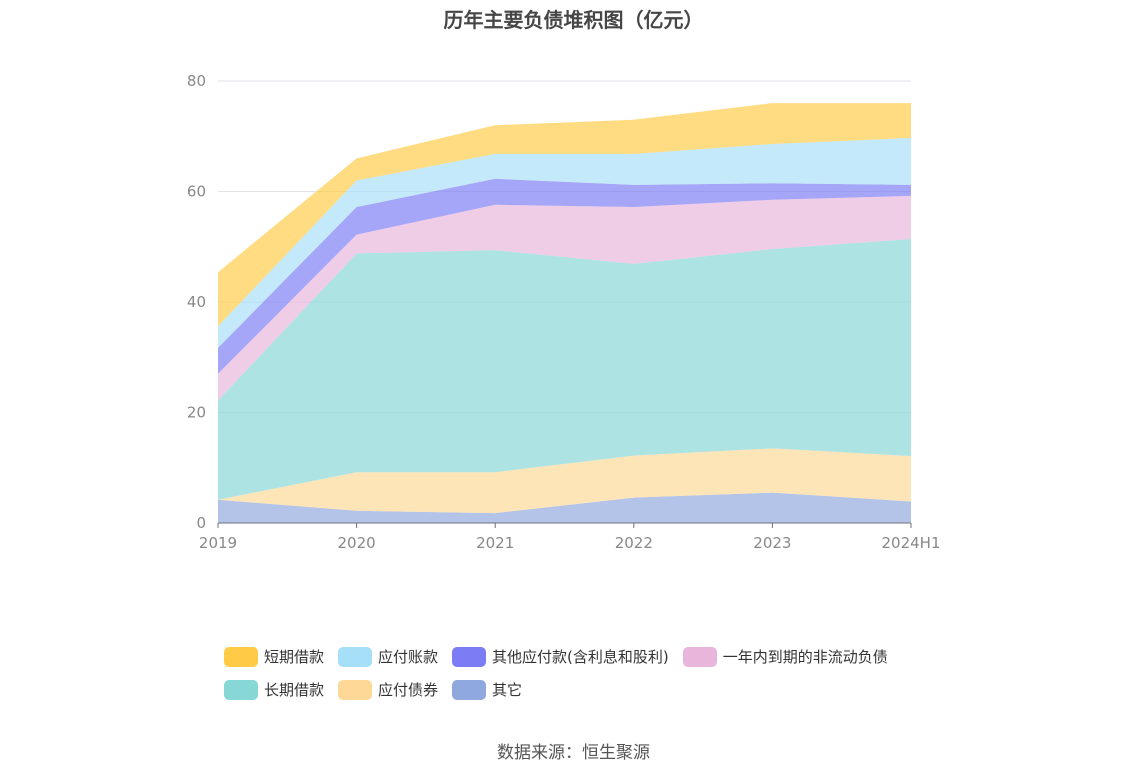 This screenshot has width=1147, height=776. Describe the element at coordinates (772, 543) in the screenshot. I see `x-tick-label: 2023` at that location.